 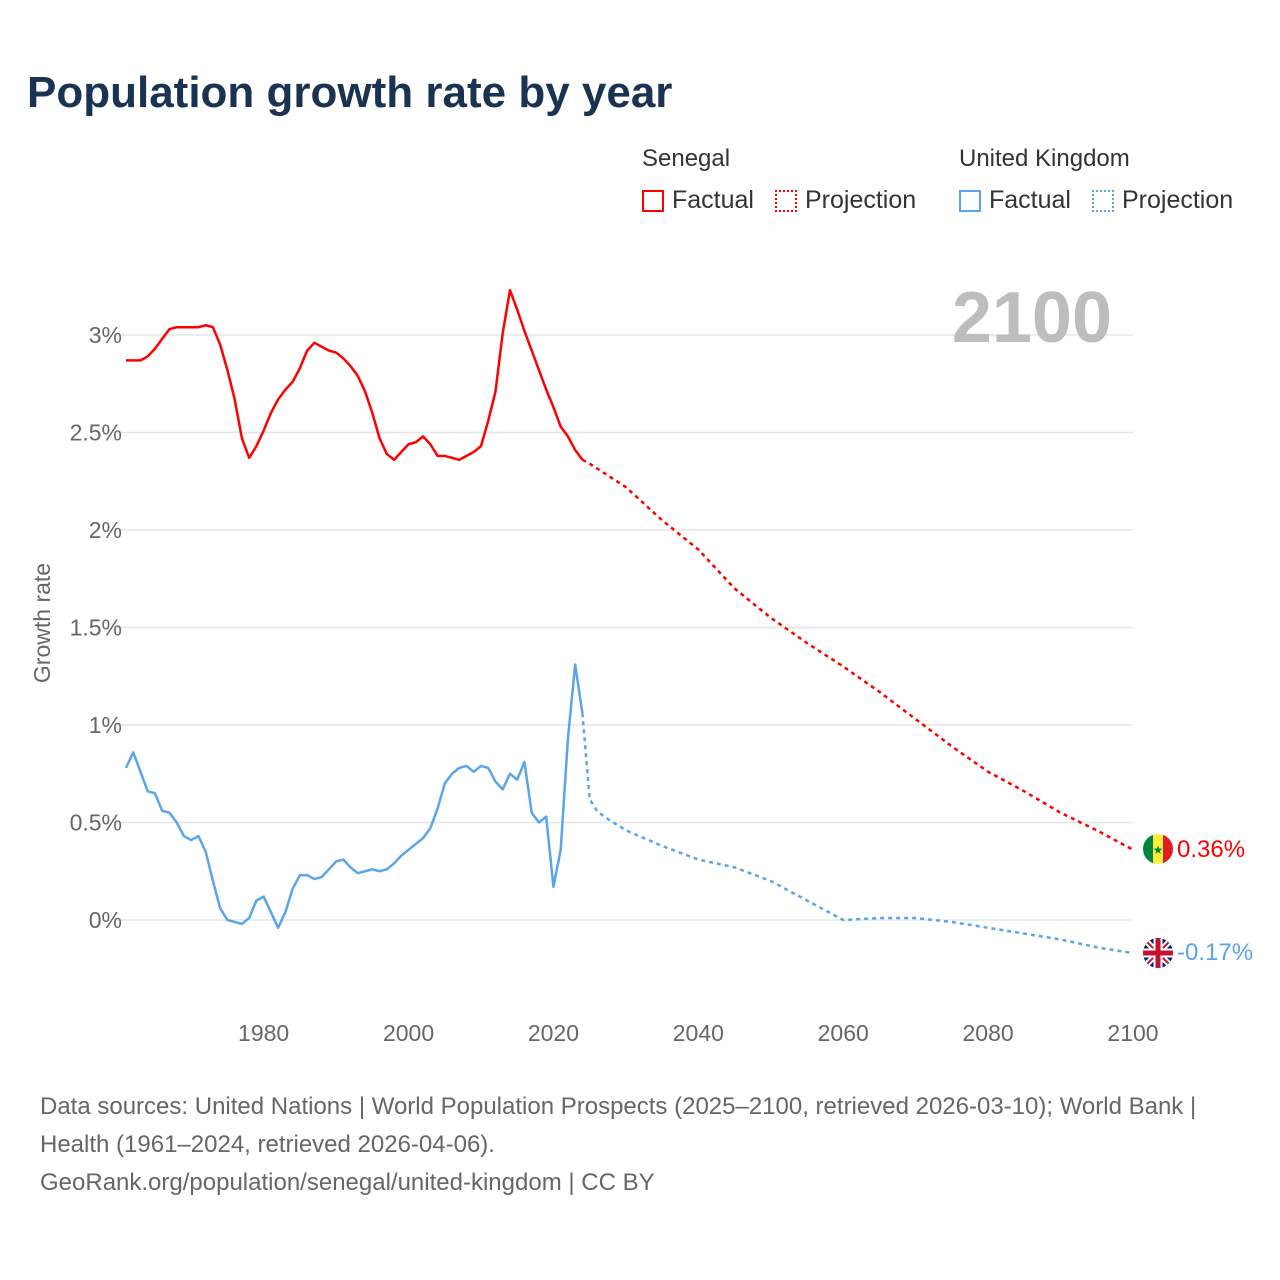 What do you see at coordinates (843, 1033) in the screenshot?
I see `x-tick-label: 2060` at bounding box center [843, 1033].